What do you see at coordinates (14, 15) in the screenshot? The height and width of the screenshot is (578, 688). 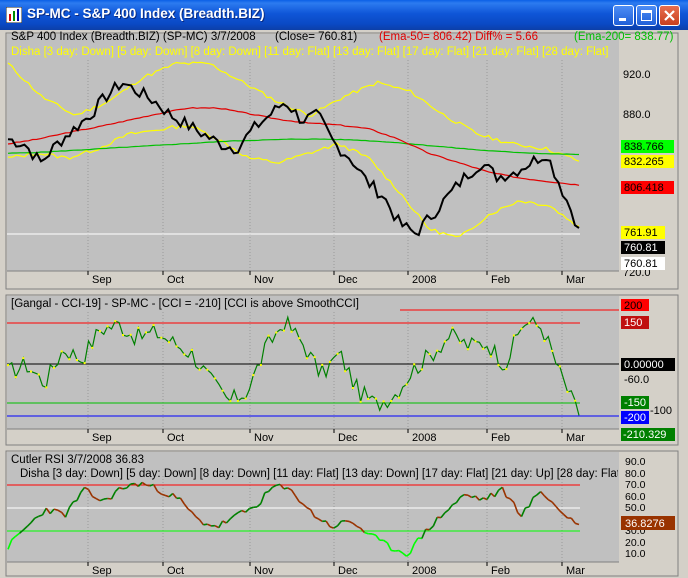 I see `chart-app-icon` at bounding box center [14, 15].